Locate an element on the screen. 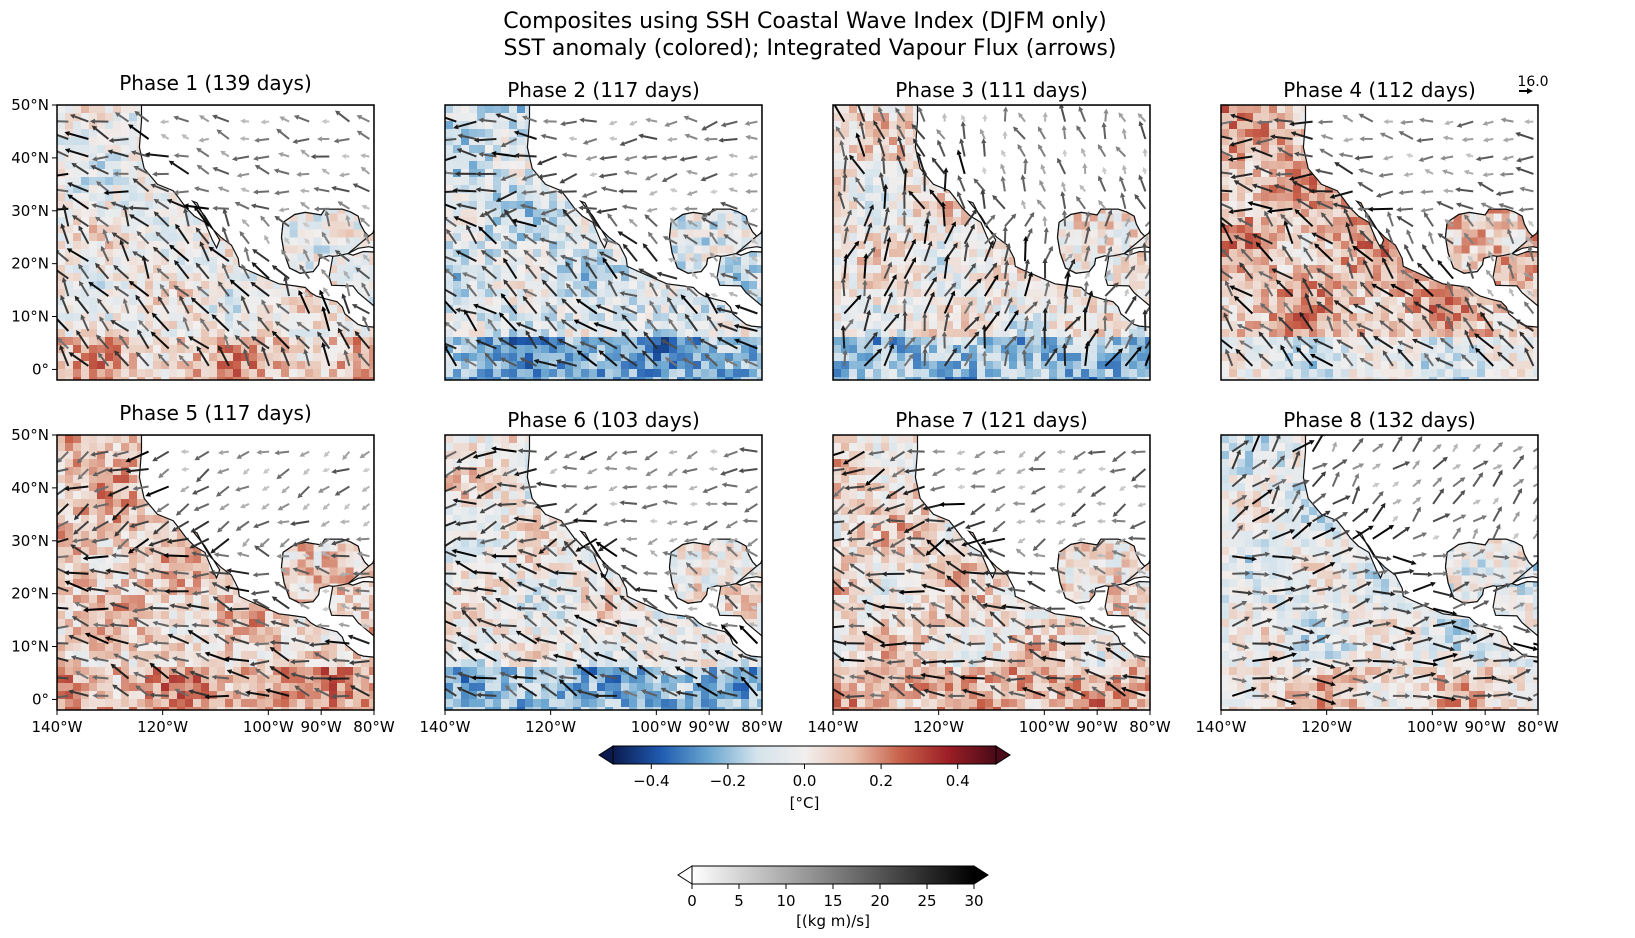 The width and height of the screenshot is (1635, 938). sst-colorbar-tick: 0.0 is located at coordinates (805, 781).